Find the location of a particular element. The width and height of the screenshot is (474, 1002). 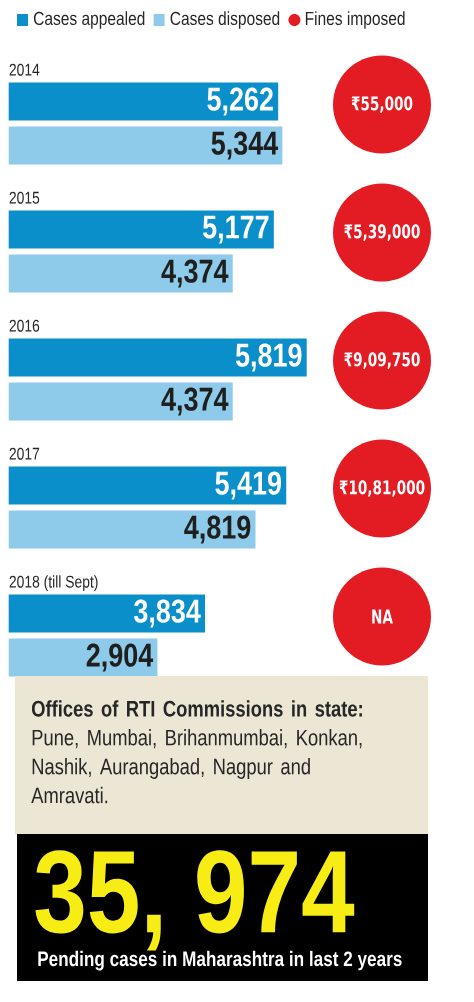

y-tick-label: 2016 is located at coordinates (24, 325).